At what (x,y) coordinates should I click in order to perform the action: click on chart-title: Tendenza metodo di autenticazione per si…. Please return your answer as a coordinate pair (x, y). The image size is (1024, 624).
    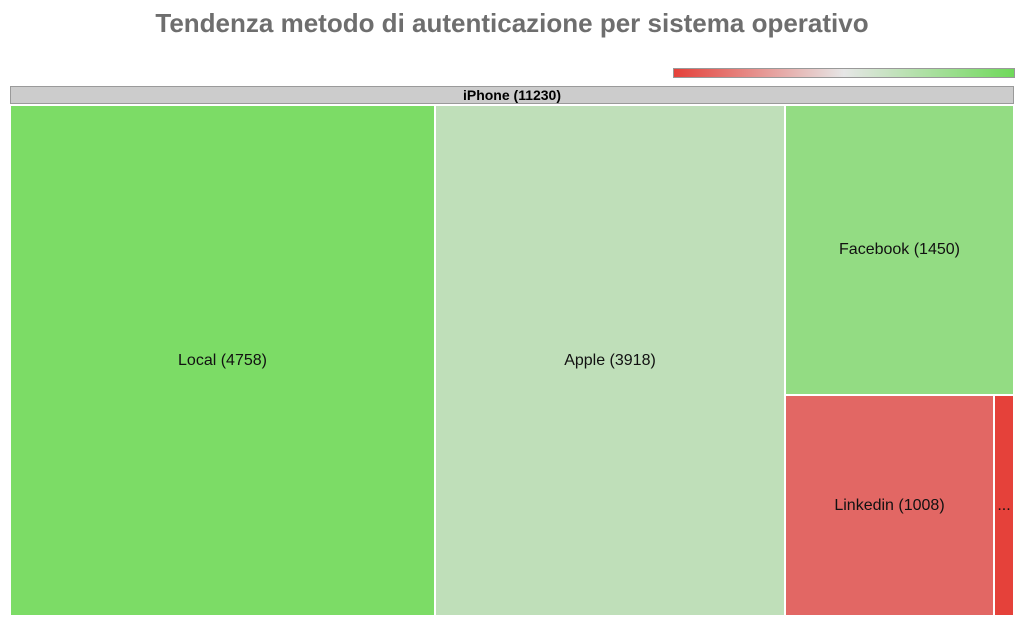
    Looking at the image, I should click on (512, 23).